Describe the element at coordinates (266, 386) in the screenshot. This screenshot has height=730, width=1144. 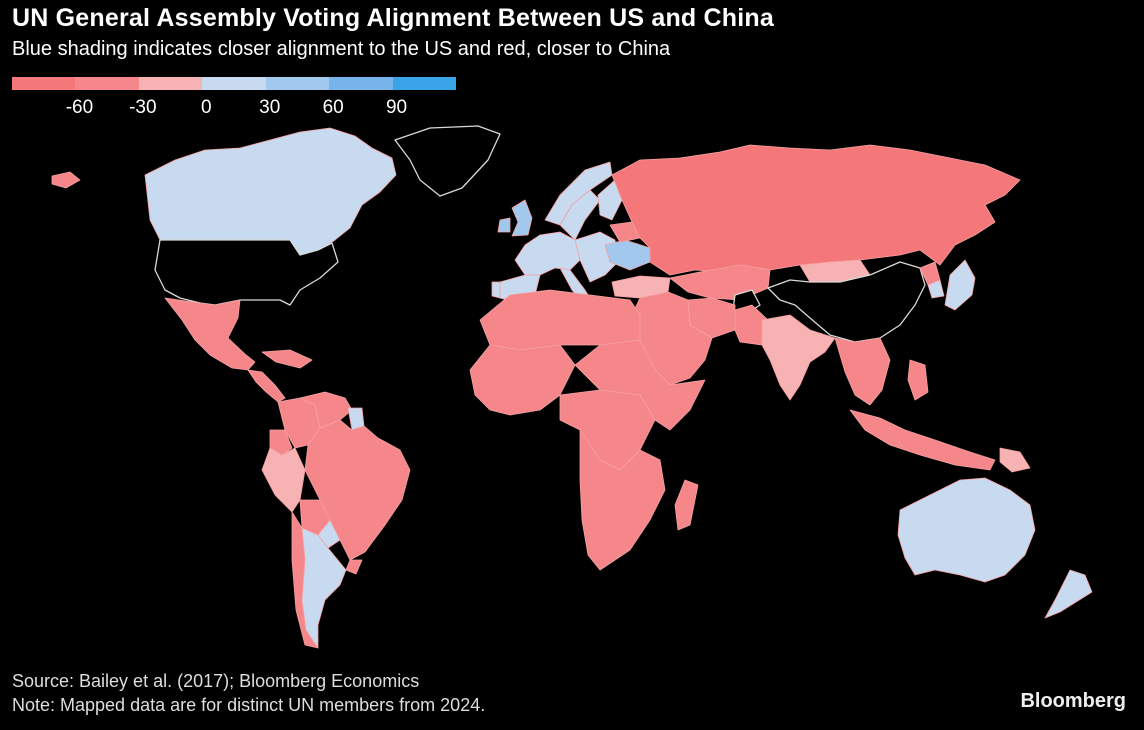
I see `region-central-america` at that location.